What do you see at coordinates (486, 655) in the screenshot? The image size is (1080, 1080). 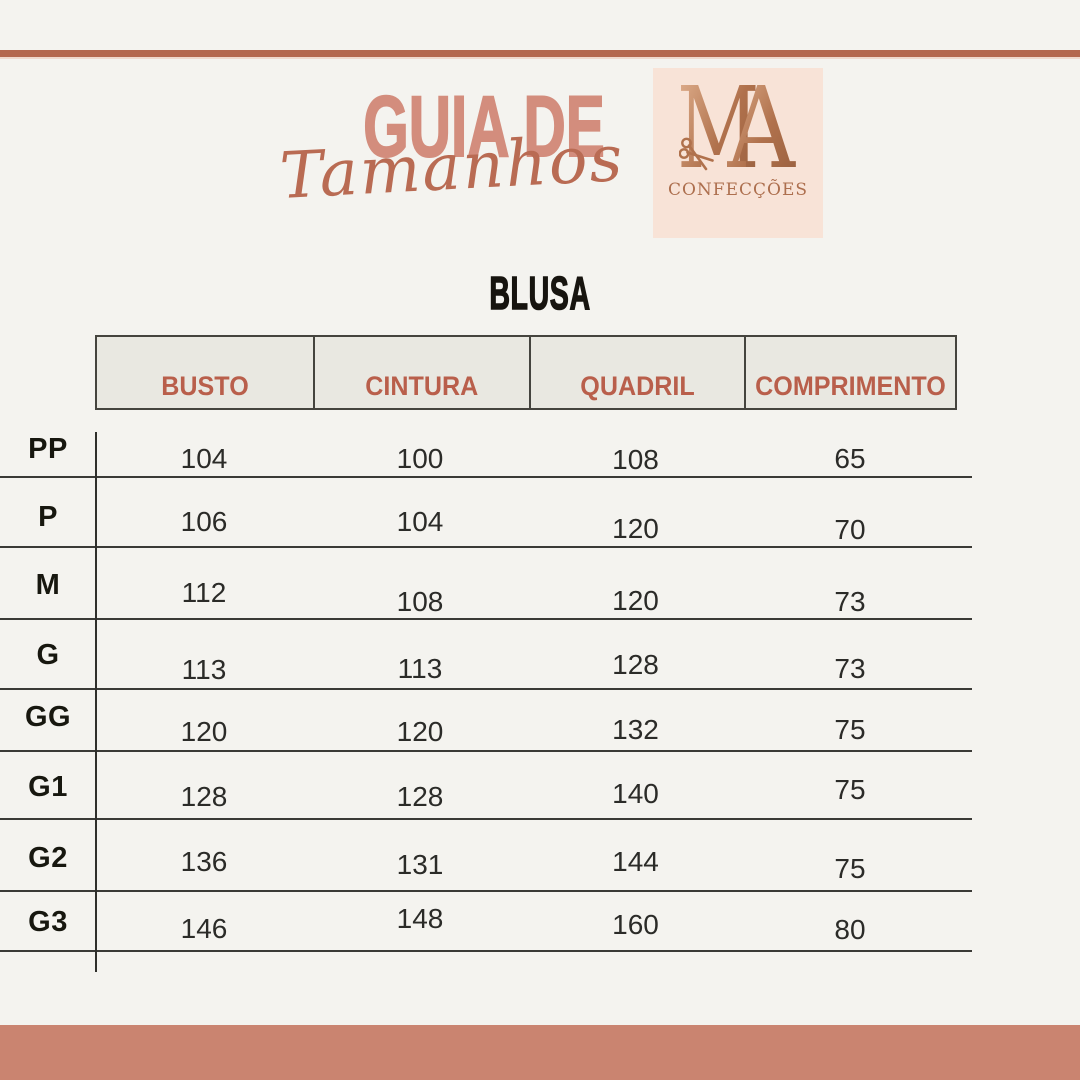 I see `table-row: G 113 113 128 73` at bounding box center [486, 655].